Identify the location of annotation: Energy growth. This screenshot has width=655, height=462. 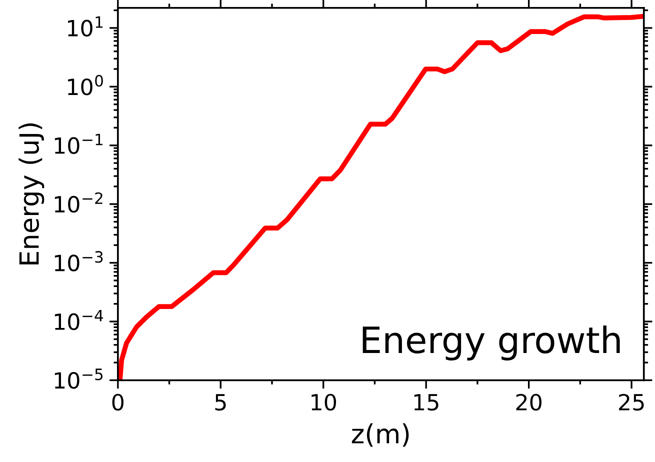
(491, 343).